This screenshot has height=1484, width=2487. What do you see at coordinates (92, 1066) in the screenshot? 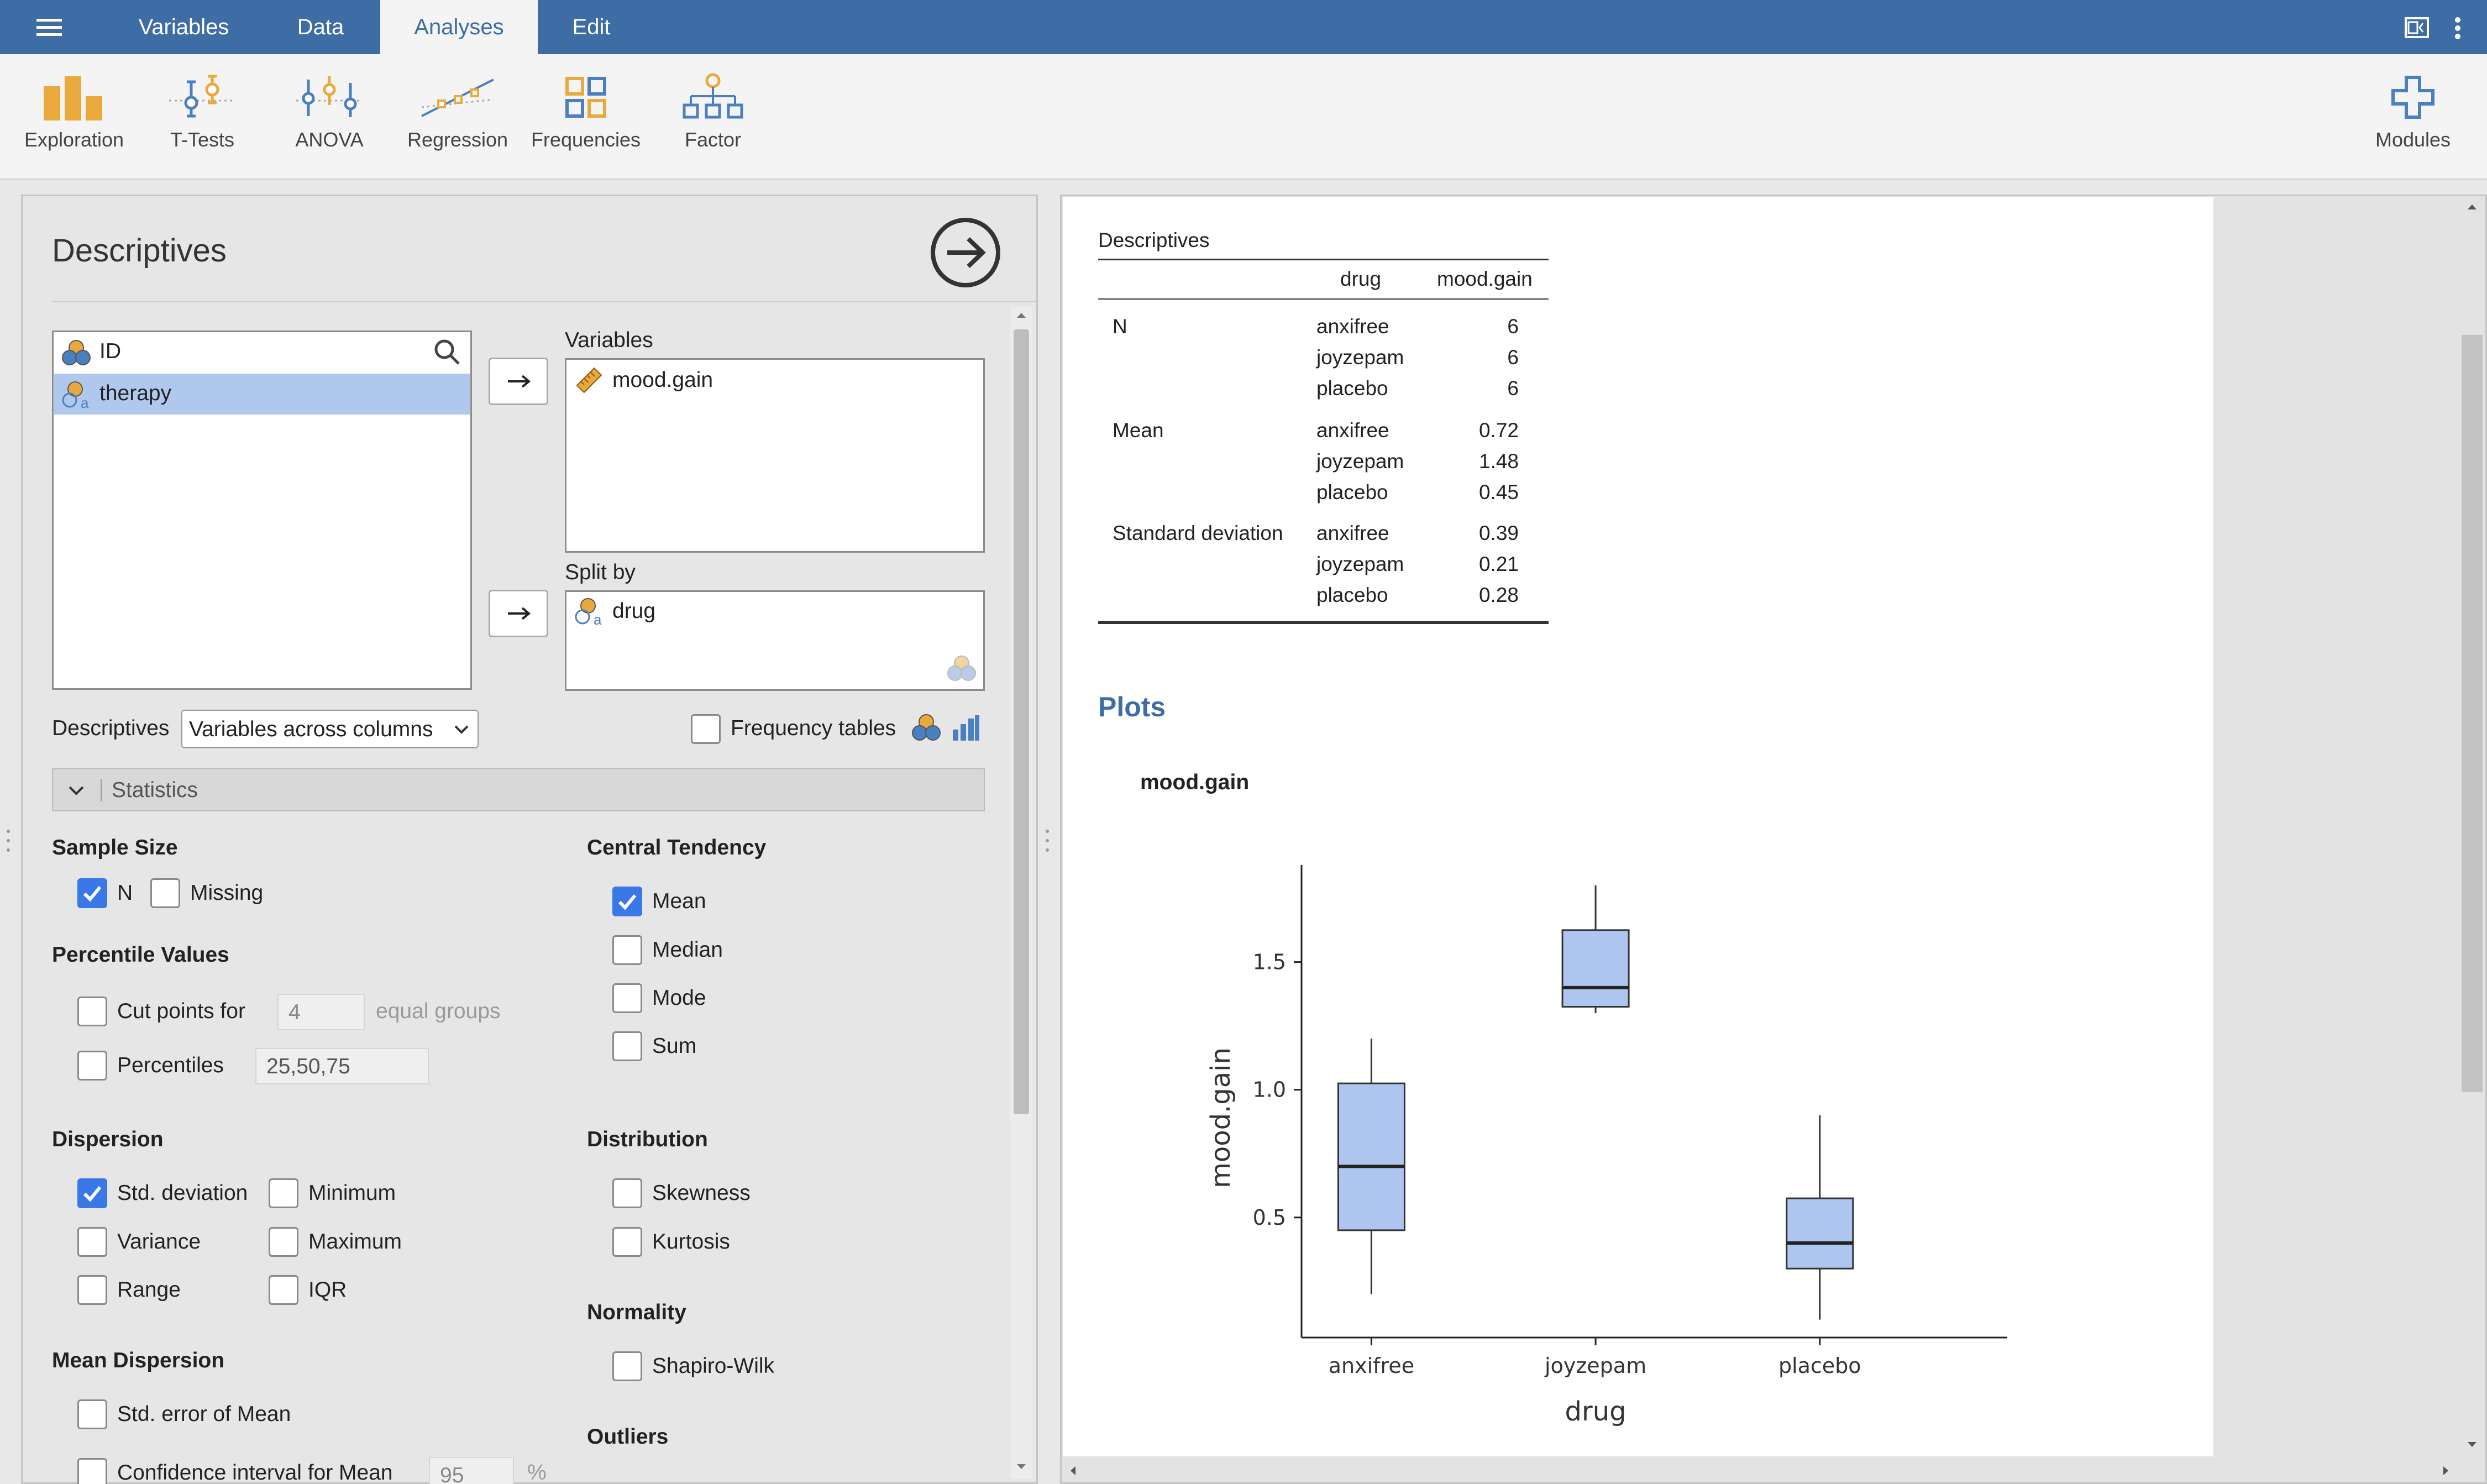
I see `percentiles-checkbox` at bounding box center [92, 1066].